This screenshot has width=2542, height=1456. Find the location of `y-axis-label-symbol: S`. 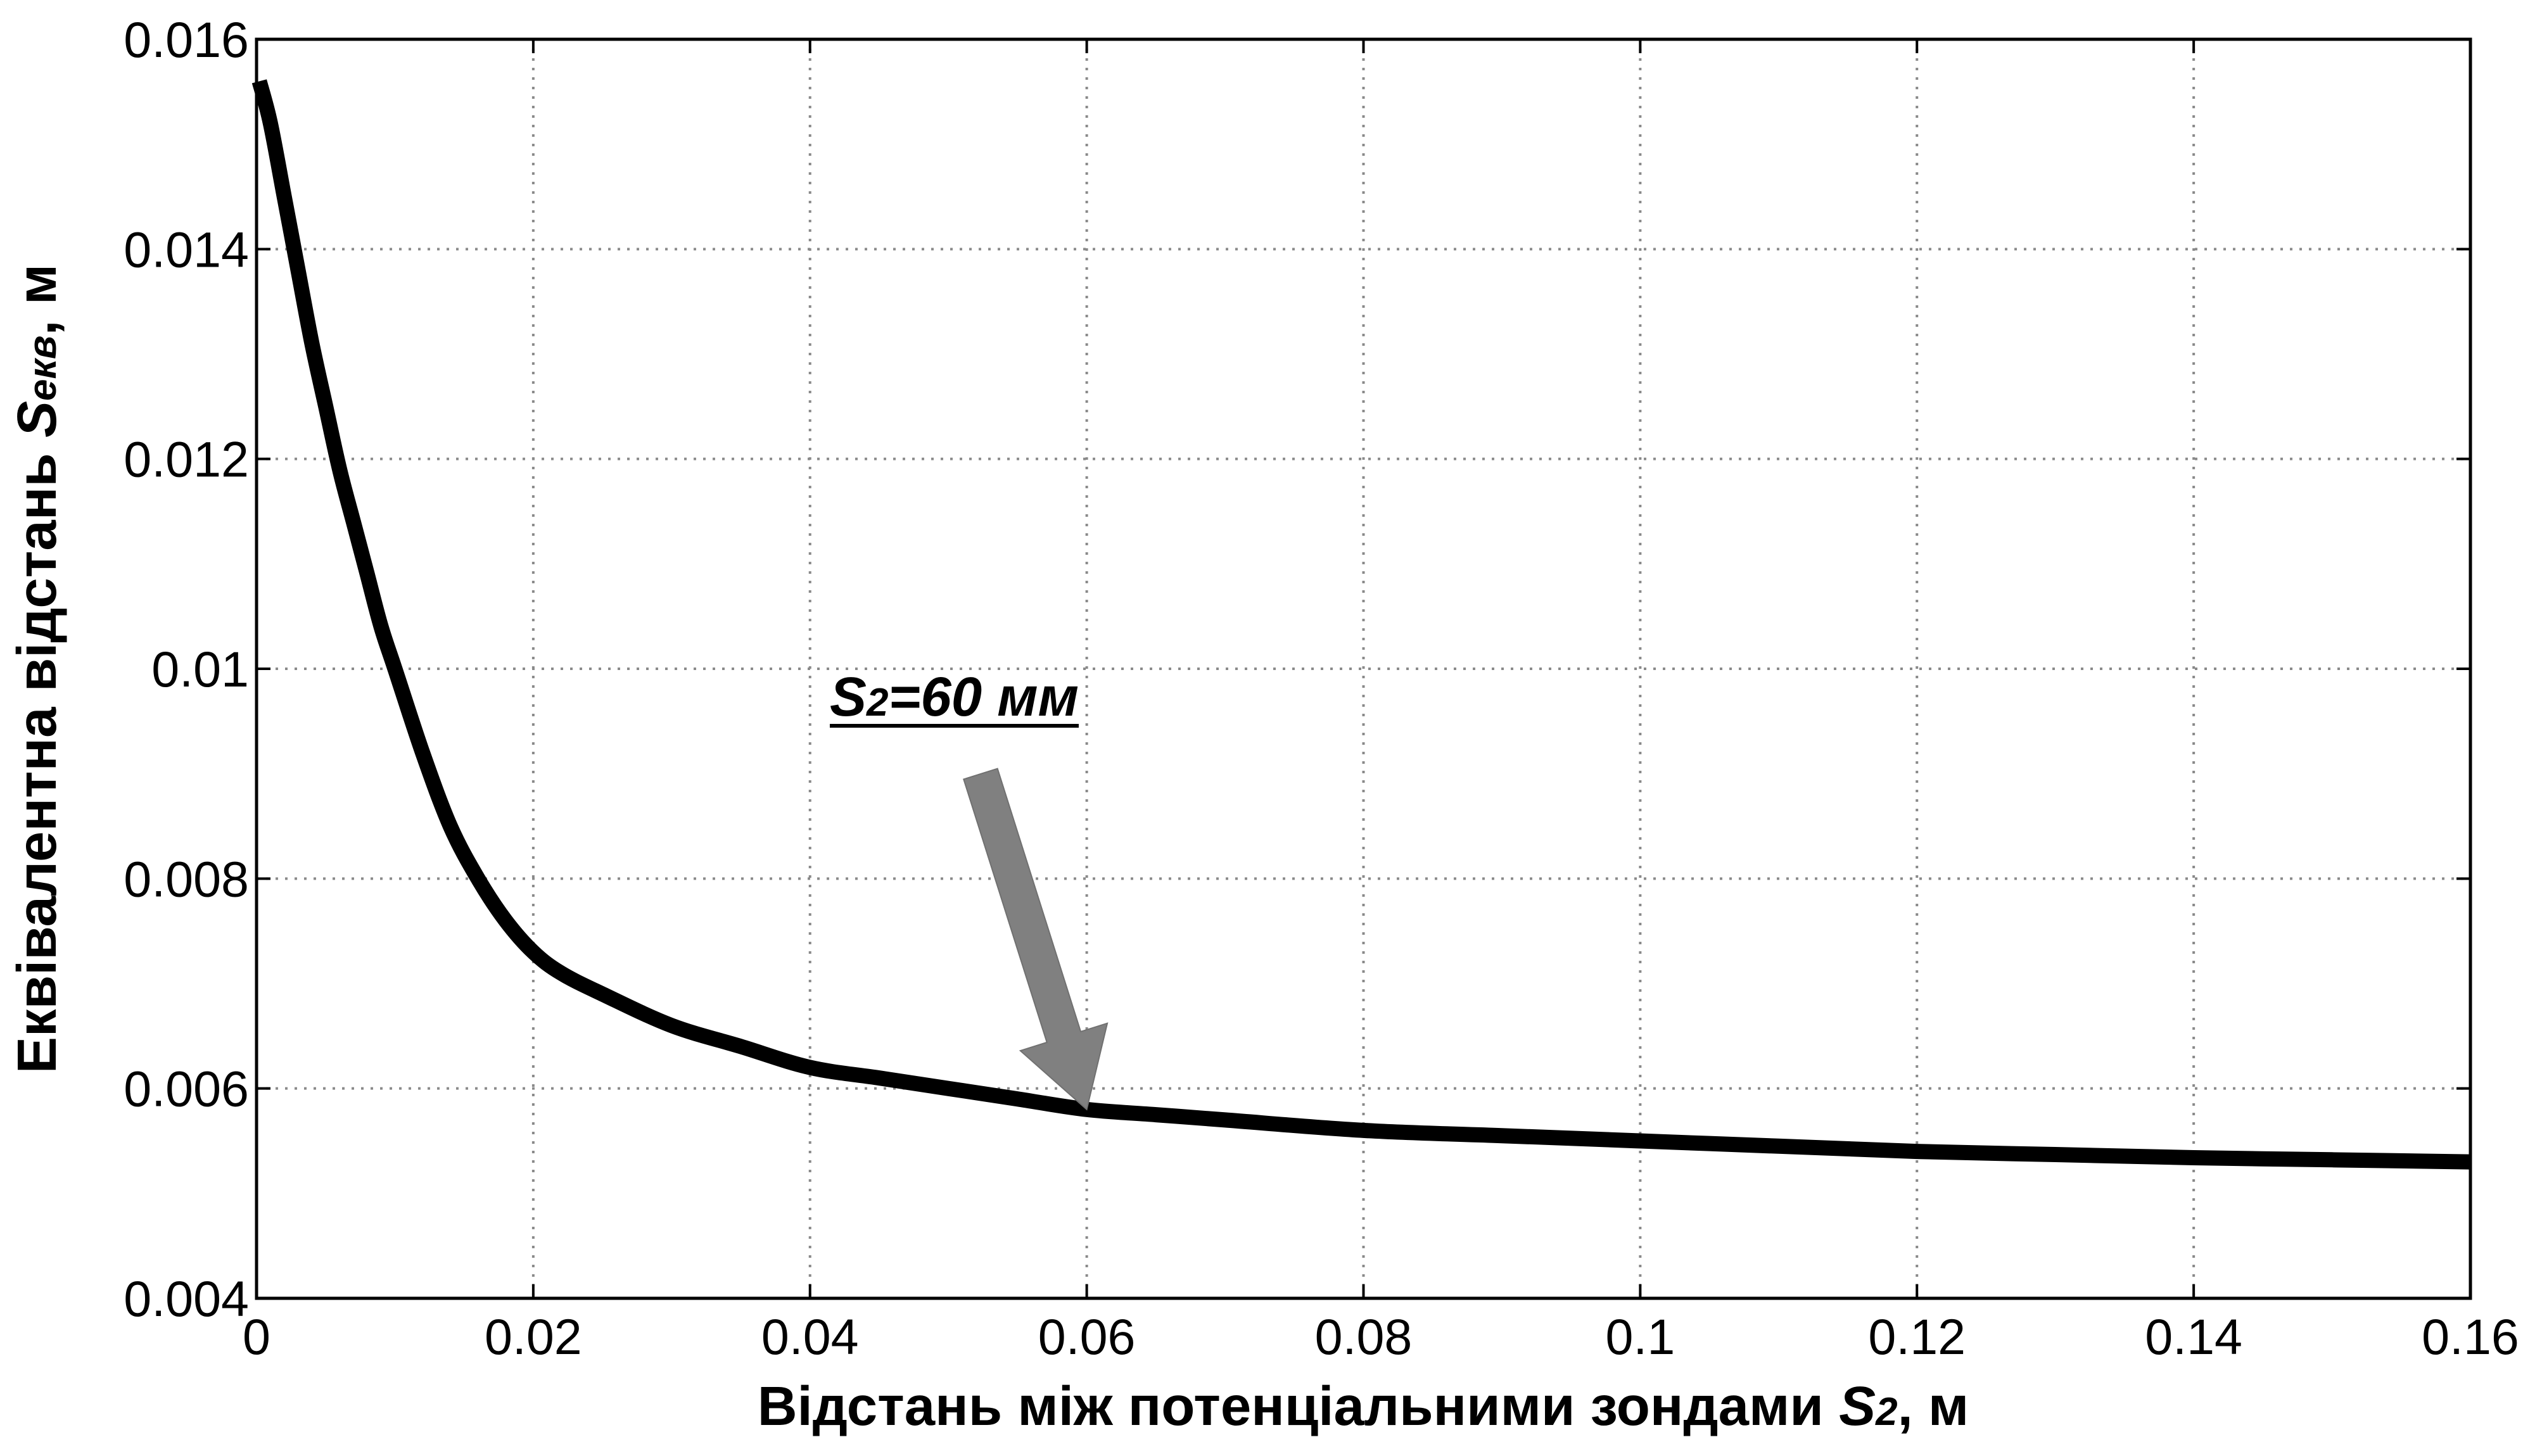

y-axis-label-symbol: S is located at coordinates (37, 419).